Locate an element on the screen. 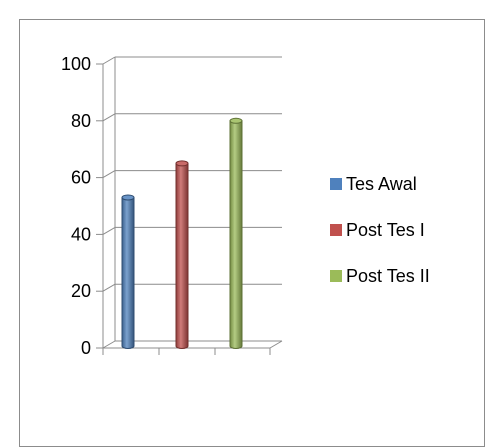  legend-label: Post Tes II is located at coordinates (388, 276).